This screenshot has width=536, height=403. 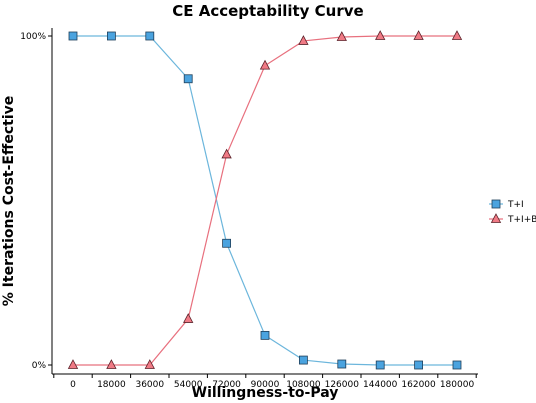 I want to click on x-tick-label: 90000, so click(x=265, y=385).